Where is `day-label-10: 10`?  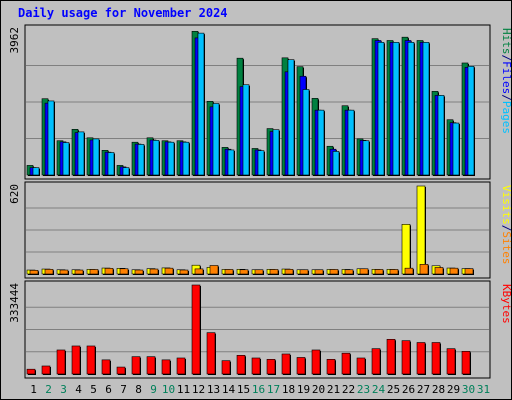 day-label-10: 10 is located at coordinates (168, 389).